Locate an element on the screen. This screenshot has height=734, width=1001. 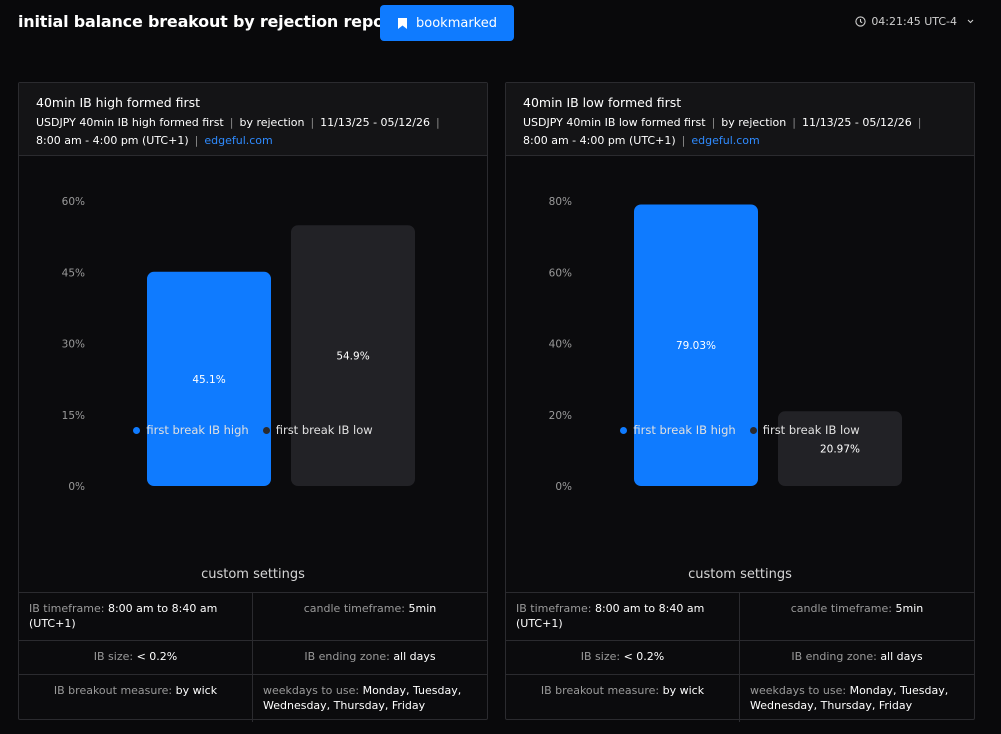
y-tick-label: 0% is located at coordinates (563, 487).